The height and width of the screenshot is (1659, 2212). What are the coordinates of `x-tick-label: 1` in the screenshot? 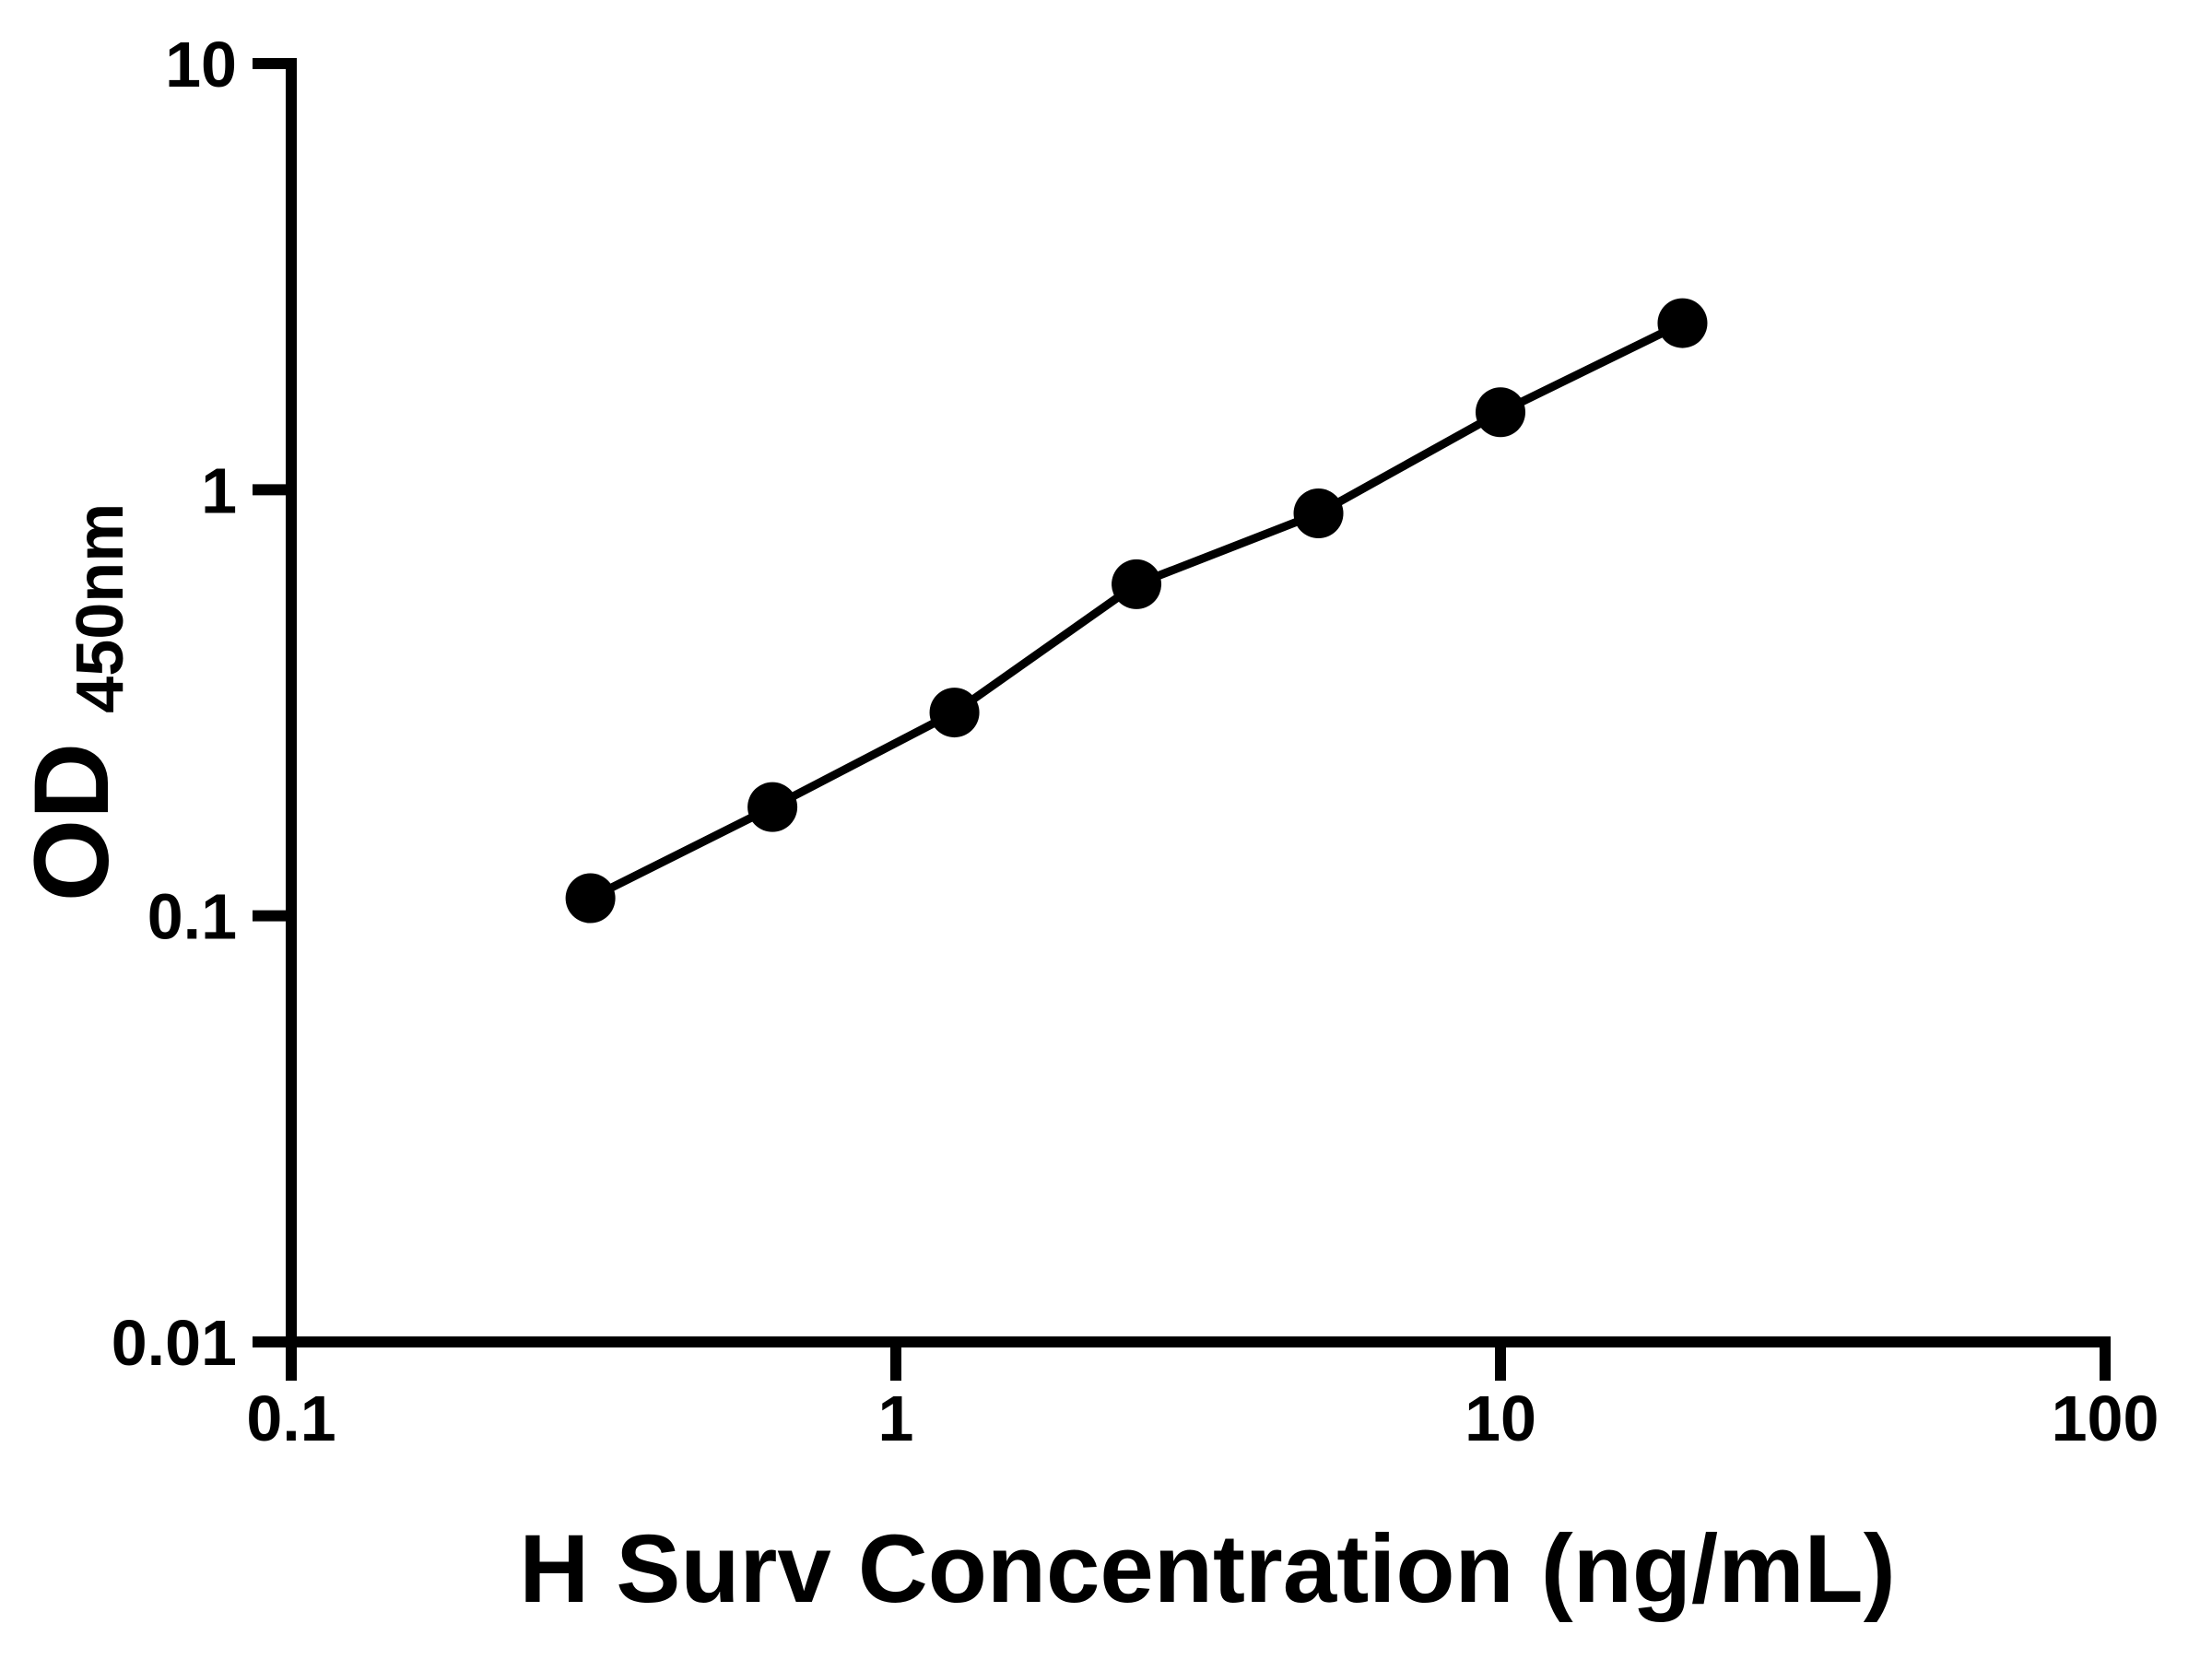 It's located at (896, 1418).